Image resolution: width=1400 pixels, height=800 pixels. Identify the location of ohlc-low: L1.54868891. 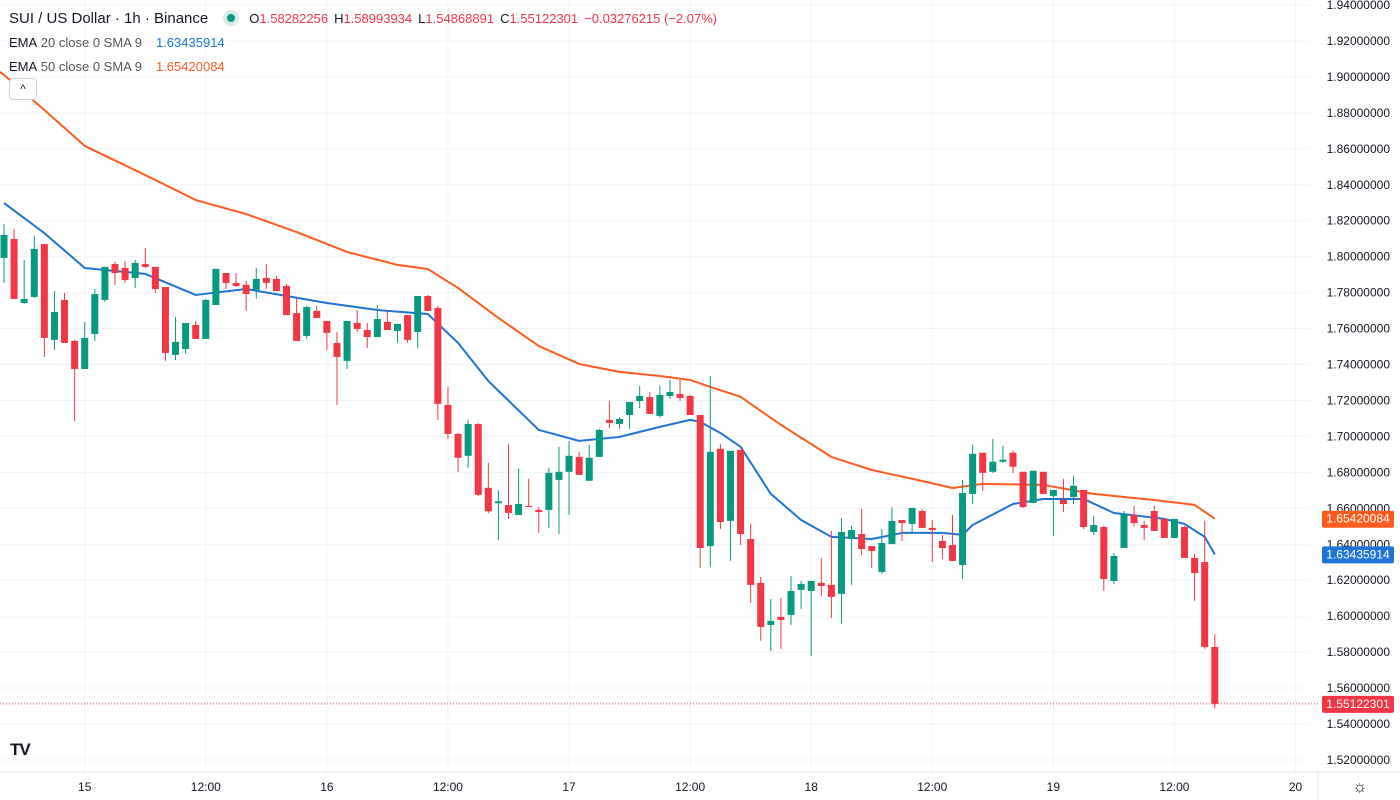
(456, 18).